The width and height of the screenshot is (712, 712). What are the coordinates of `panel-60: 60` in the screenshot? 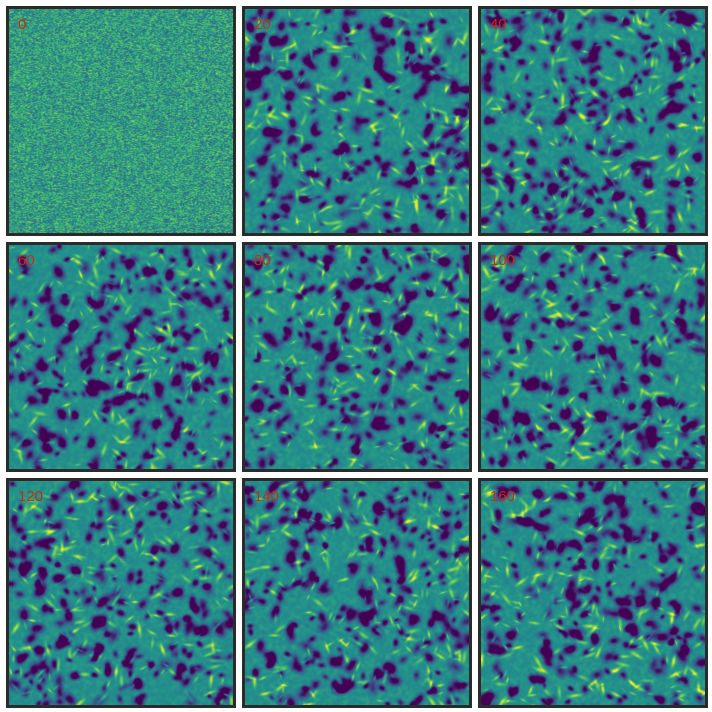 It's located at (121, 357).